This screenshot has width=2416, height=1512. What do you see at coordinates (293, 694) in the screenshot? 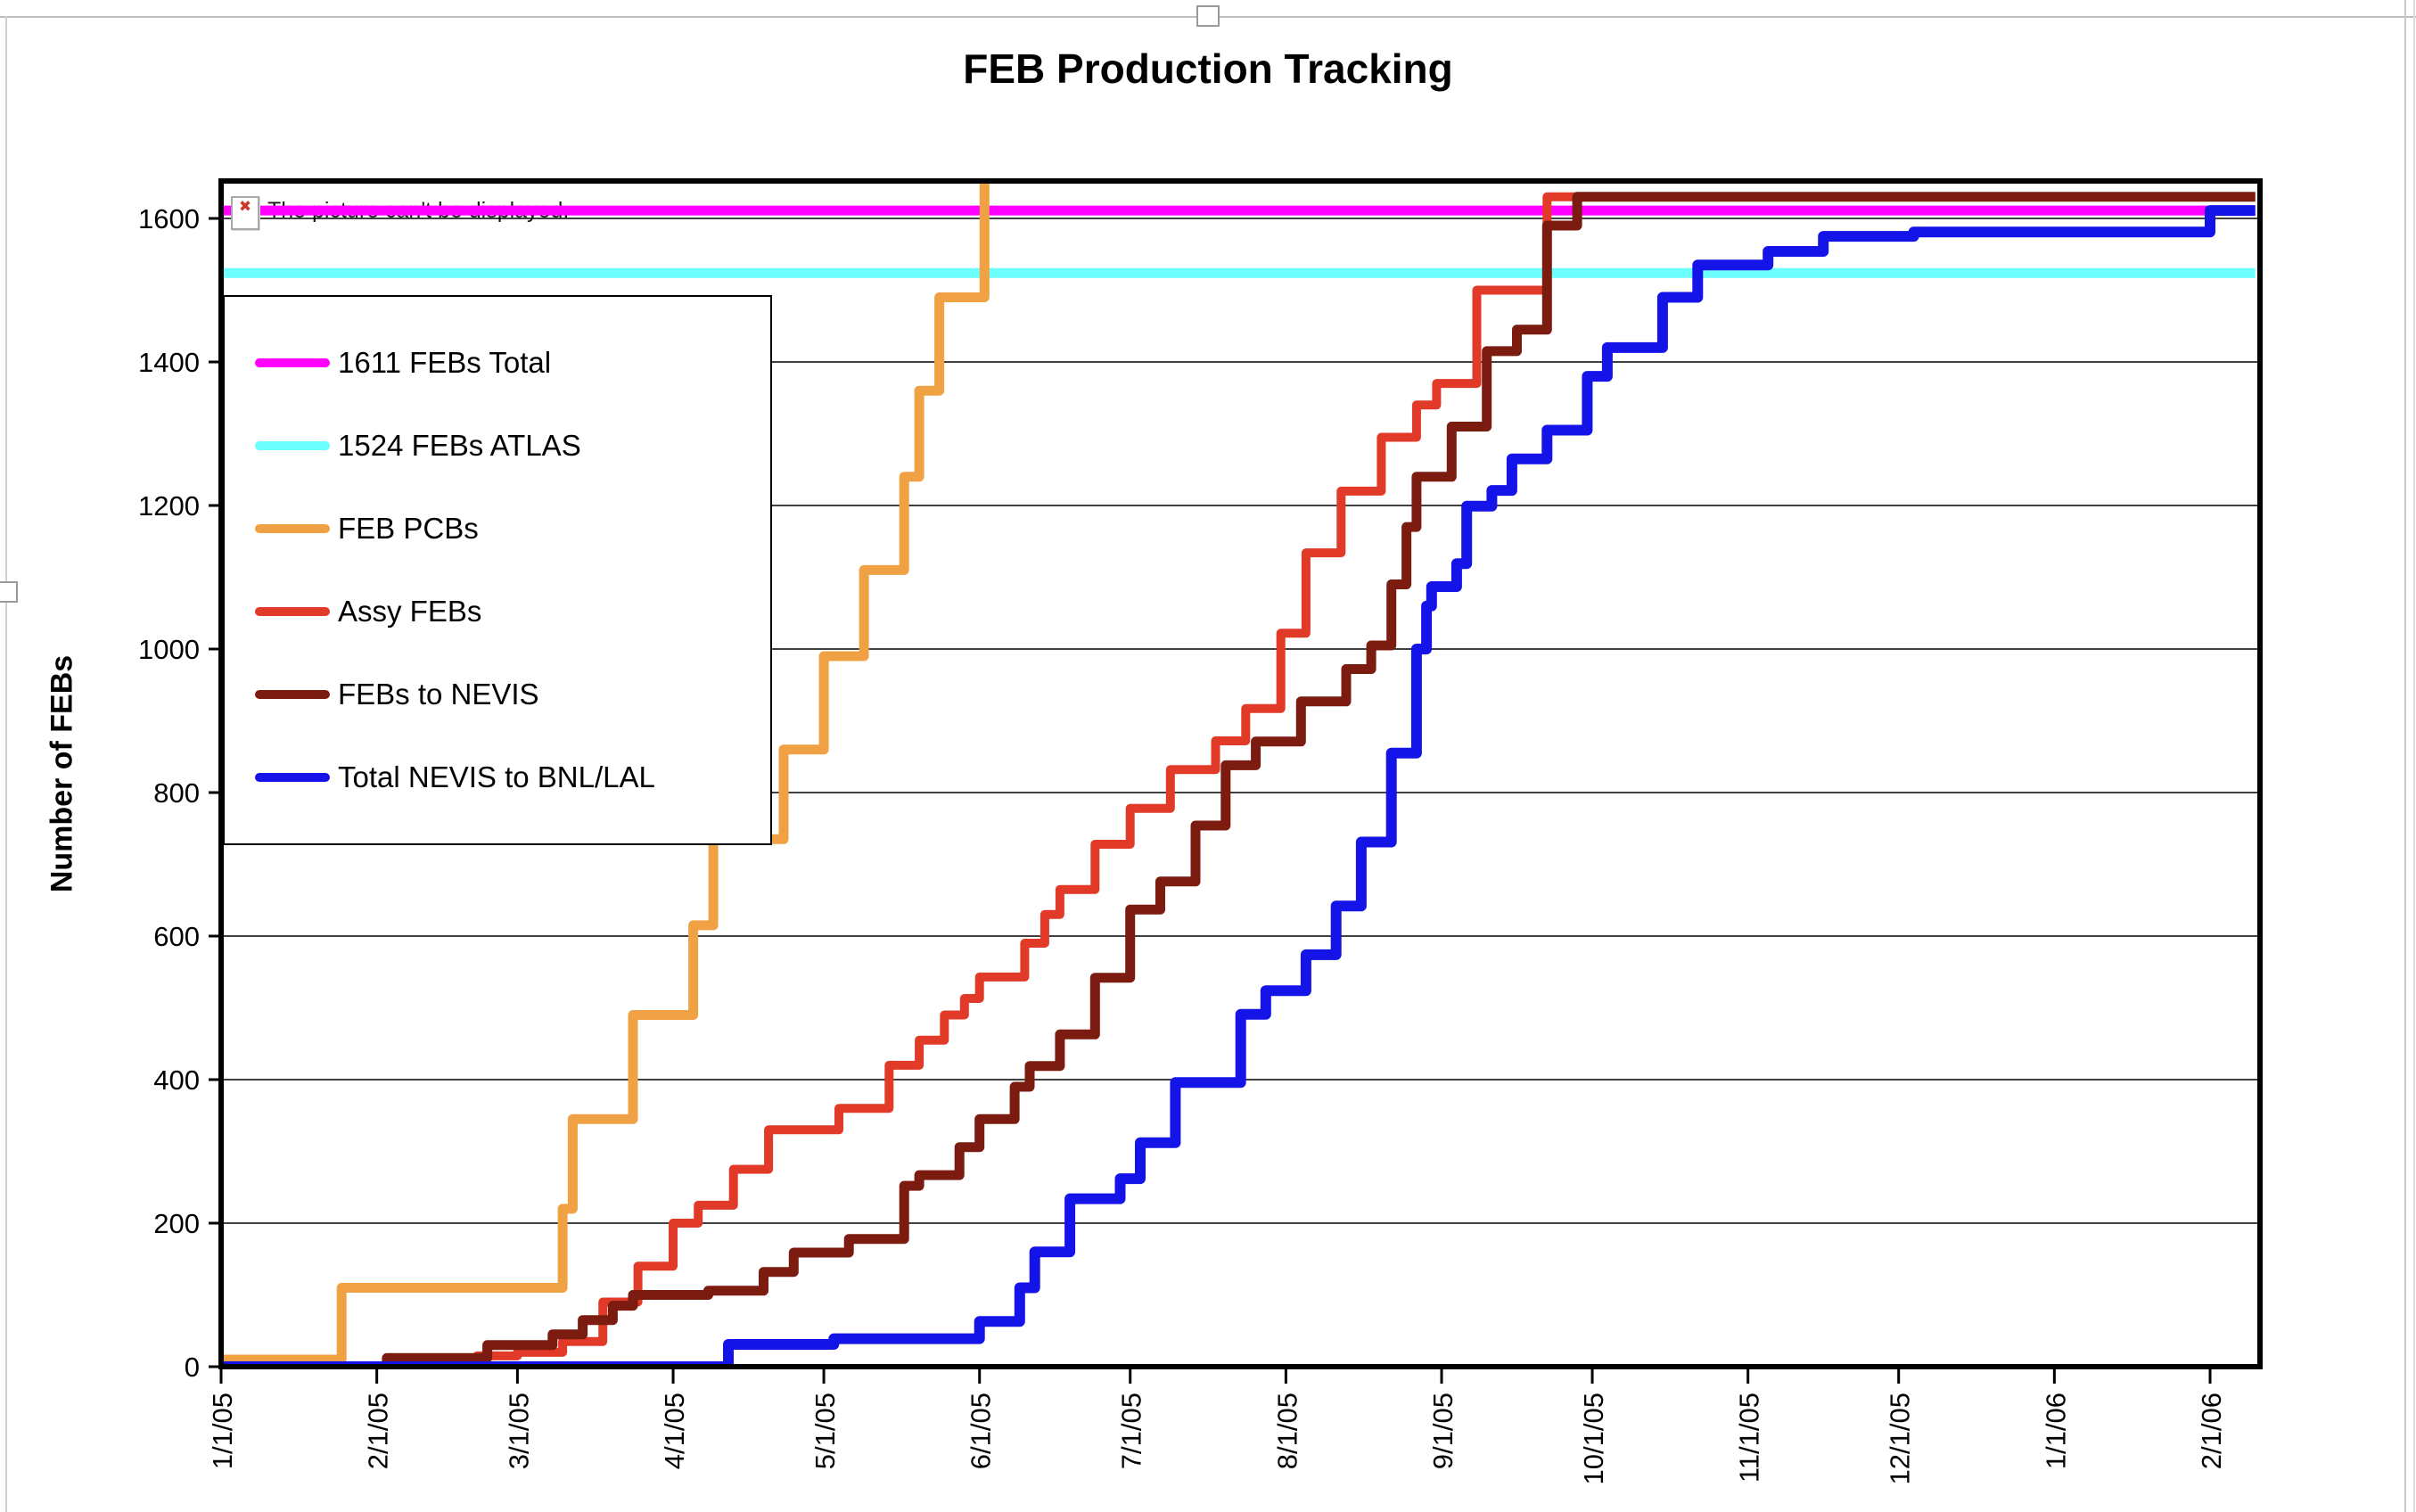
I see `legend-swatch-febs-to-nevis` at bounding box center [293, 694].